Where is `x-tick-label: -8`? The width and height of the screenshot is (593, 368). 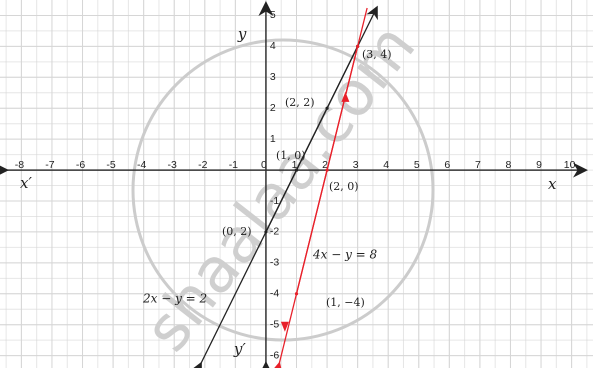
x-tick-label: -8 is located at coordinates (19, 165).